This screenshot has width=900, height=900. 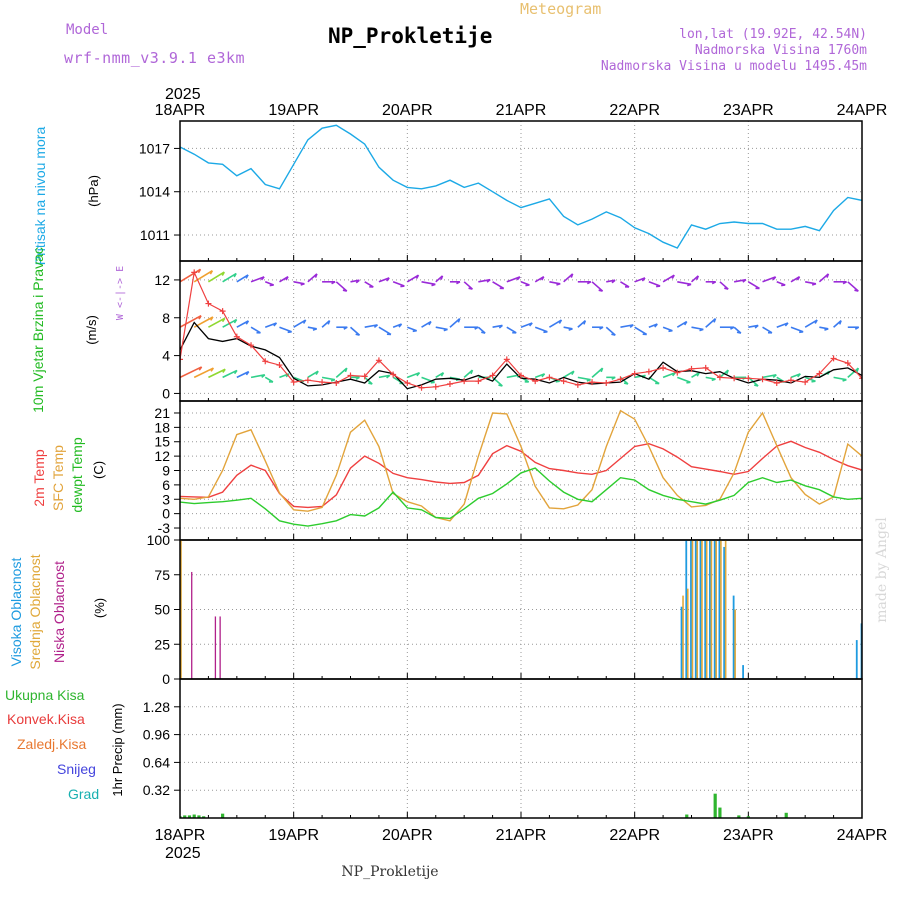 I want to click on y-tick-label: 6, so click(x=166, y=485).